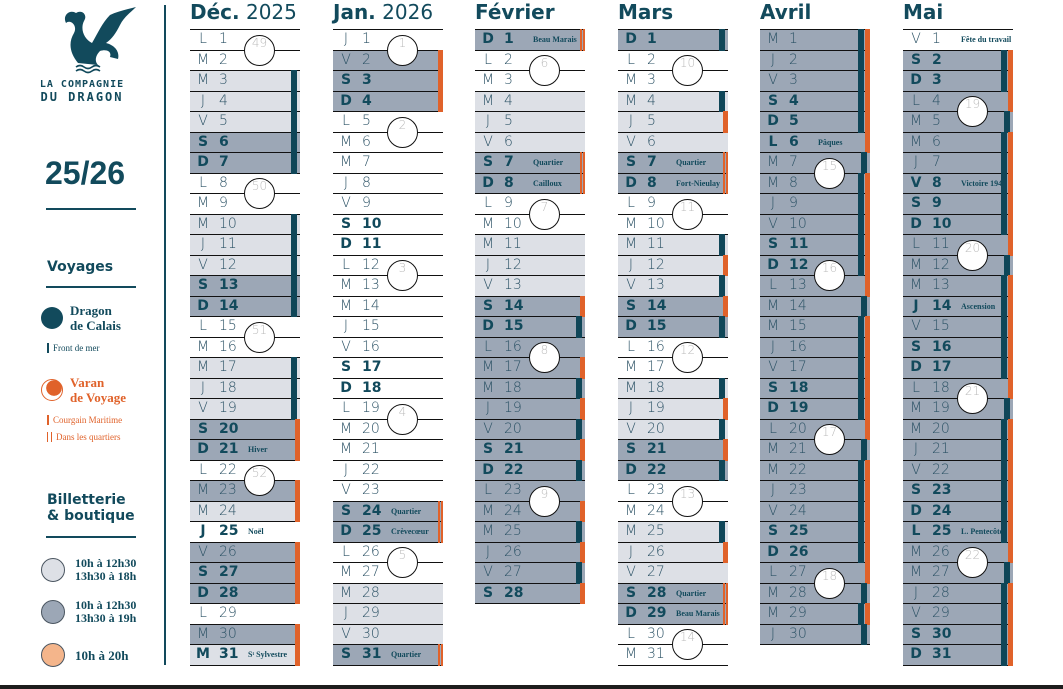 The width and height of the screenshot is (1063, 689). What do you see at coordinates (958, 108) in the screenshot?
I see `day-row: L 4 19` at bounding box center [958, 108].